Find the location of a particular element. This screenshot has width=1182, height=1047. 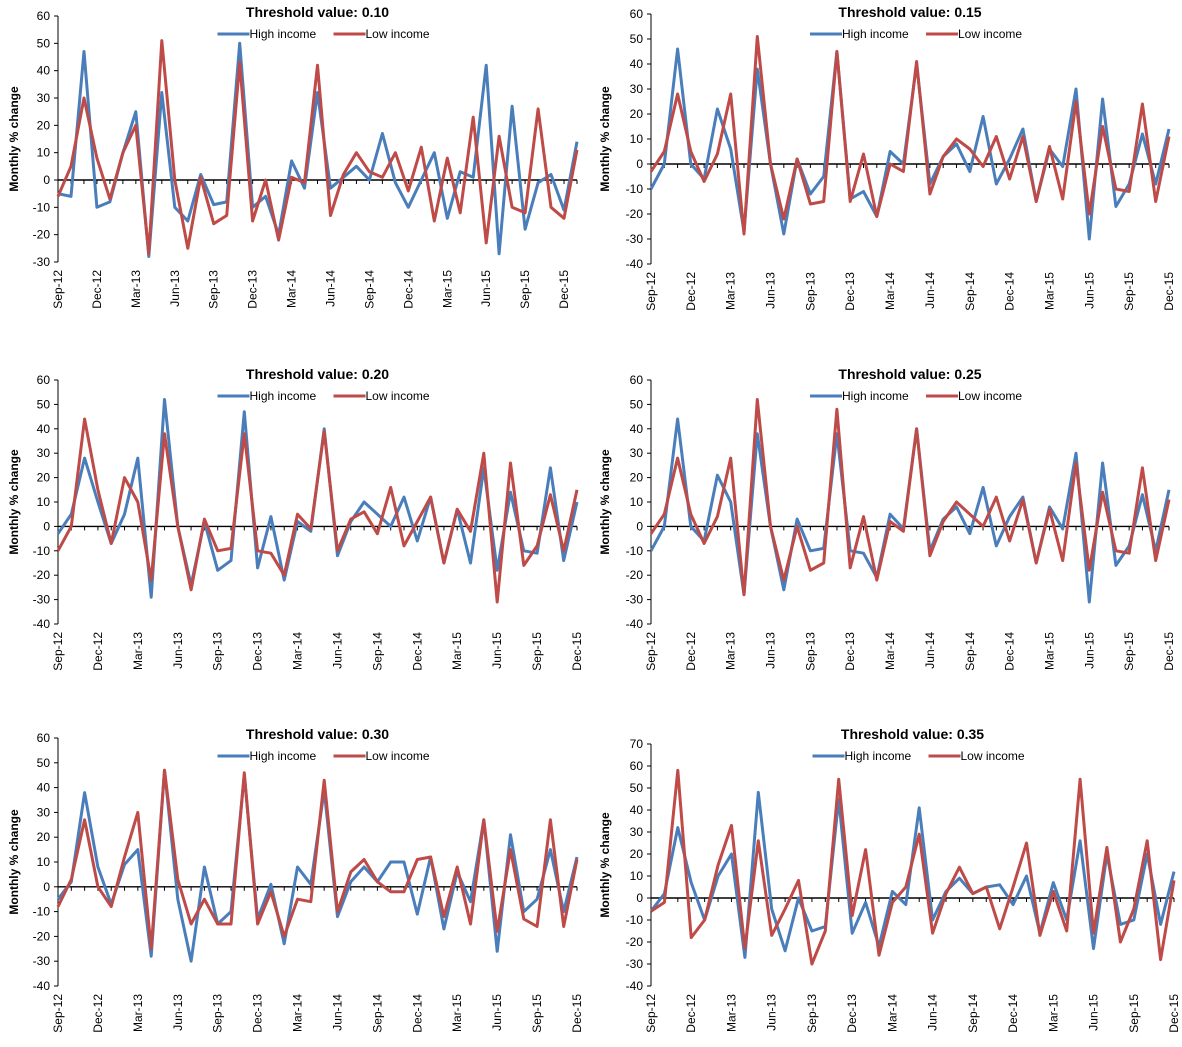

chart-title: Threshold value: 0.20 is located at coordinates (317, 374).